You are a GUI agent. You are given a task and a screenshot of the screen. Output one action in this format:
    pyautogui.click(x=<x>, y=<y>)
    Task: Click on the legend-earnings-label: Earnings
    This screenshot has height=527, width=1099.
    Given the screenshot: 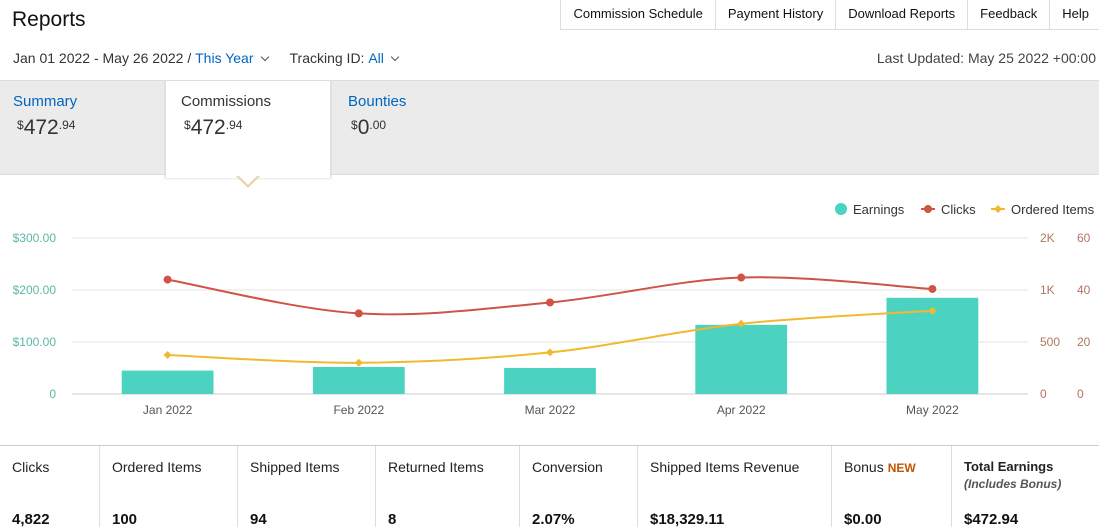 What is the action you would take?
    pyautogui.click(x=879, y=209)
    